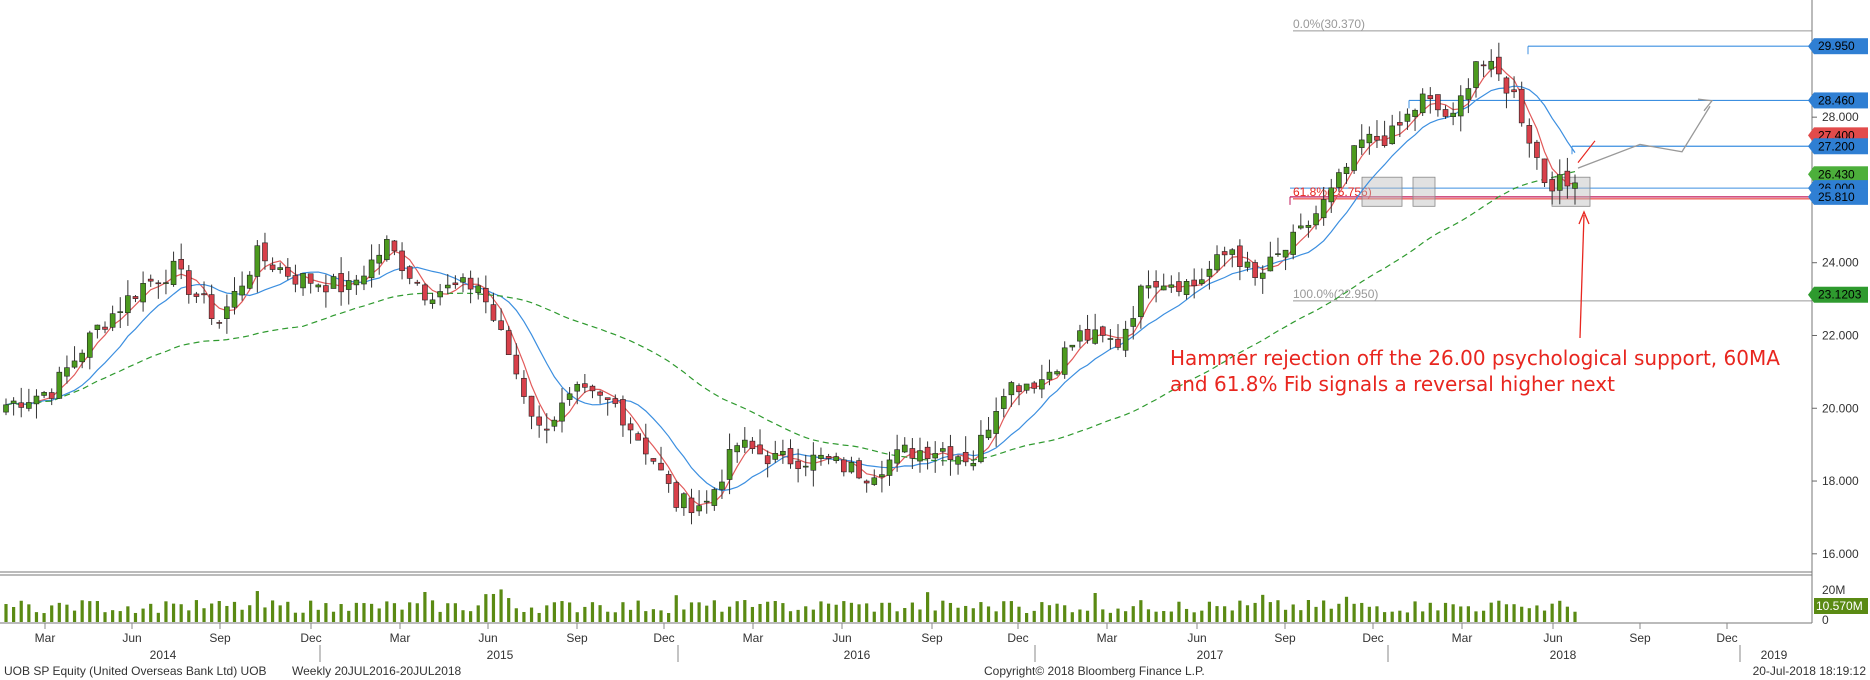 The width and height of the screenshot is (1870, 680). Describe the element at coordinates (377, 671) in the screenshot. I see `period-label: Weekly 20JUL2016-20JUL2018` at that location.